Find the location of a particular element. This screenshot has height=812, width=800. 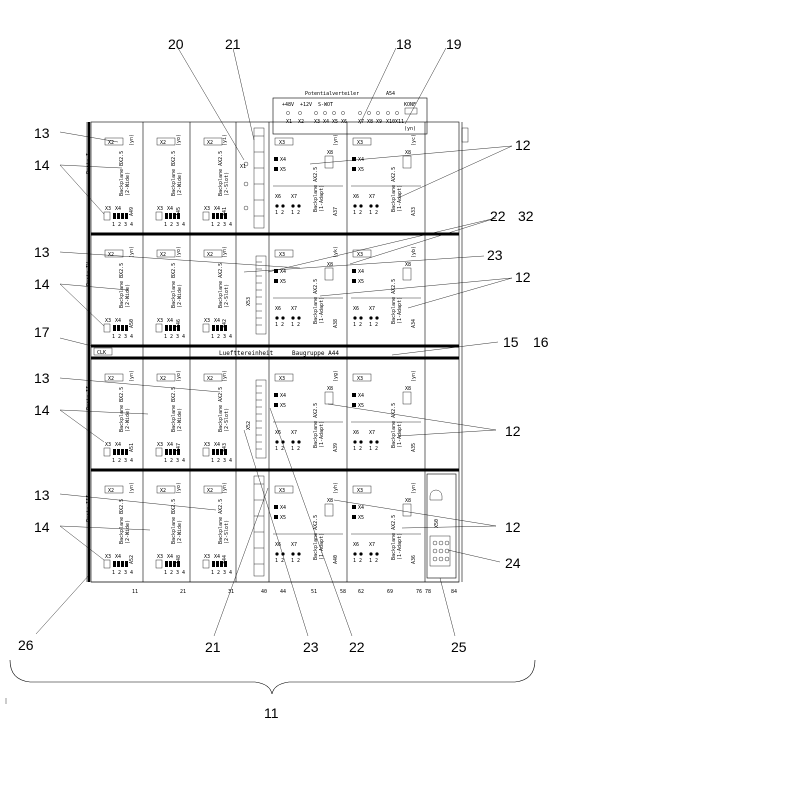

x6-label: X6 is located at coordinates (278, 197).